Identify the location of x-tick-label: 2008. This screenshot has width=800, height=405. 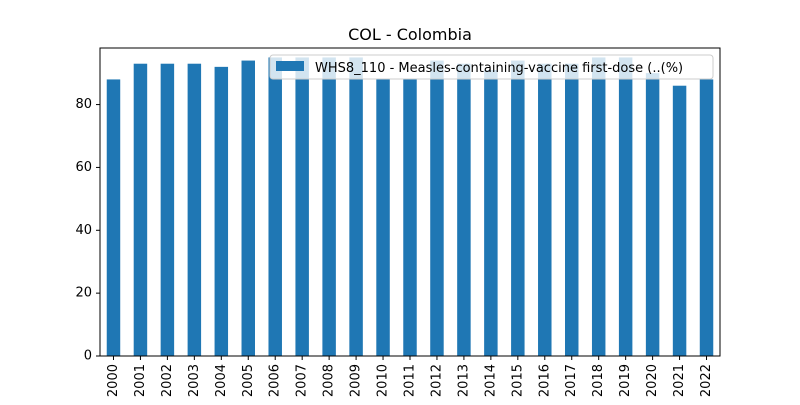
(329, 380).